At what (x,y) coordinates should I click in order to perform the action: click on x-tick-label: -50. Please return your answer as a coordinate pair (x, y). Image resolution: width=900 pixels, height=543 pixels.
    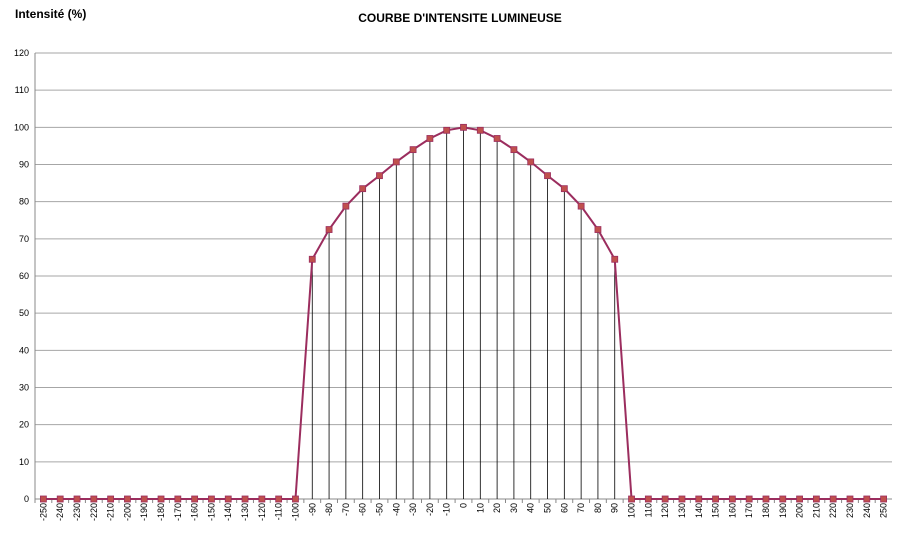
    Looking at the image, I should click on (379, 509).